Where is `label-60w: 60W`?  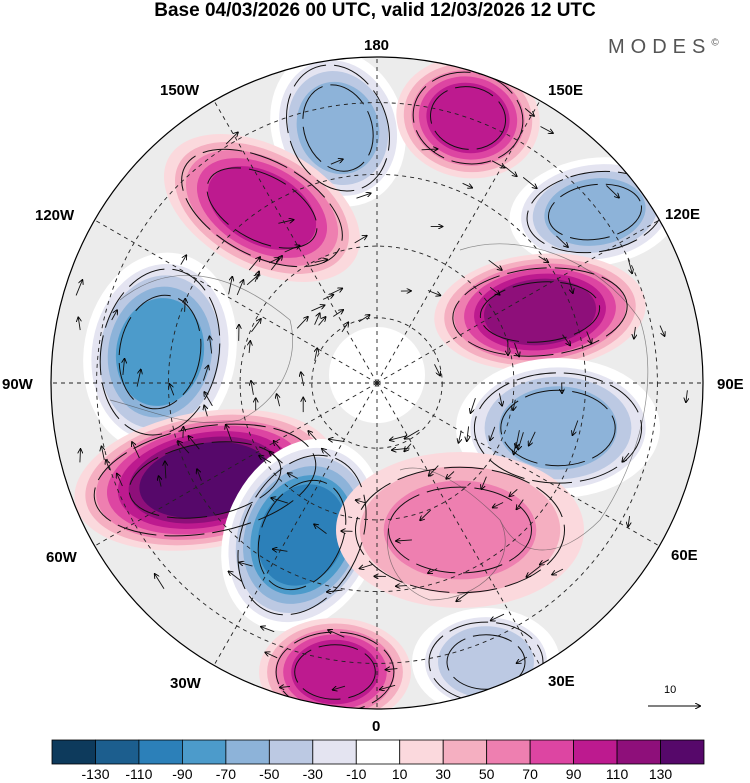 label-60w: 60W is located at coordinates (61, 557).